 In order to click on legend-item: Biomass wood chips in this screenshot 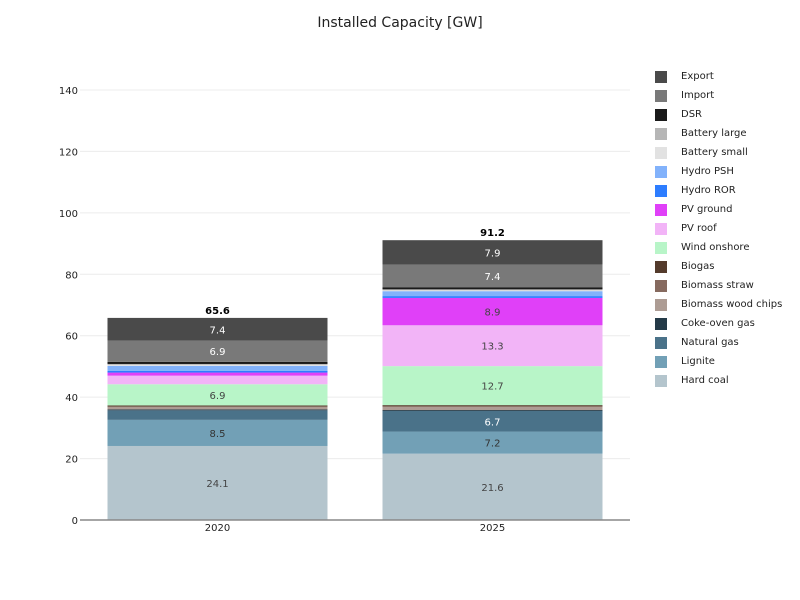, I will do `click(718, 304)`.